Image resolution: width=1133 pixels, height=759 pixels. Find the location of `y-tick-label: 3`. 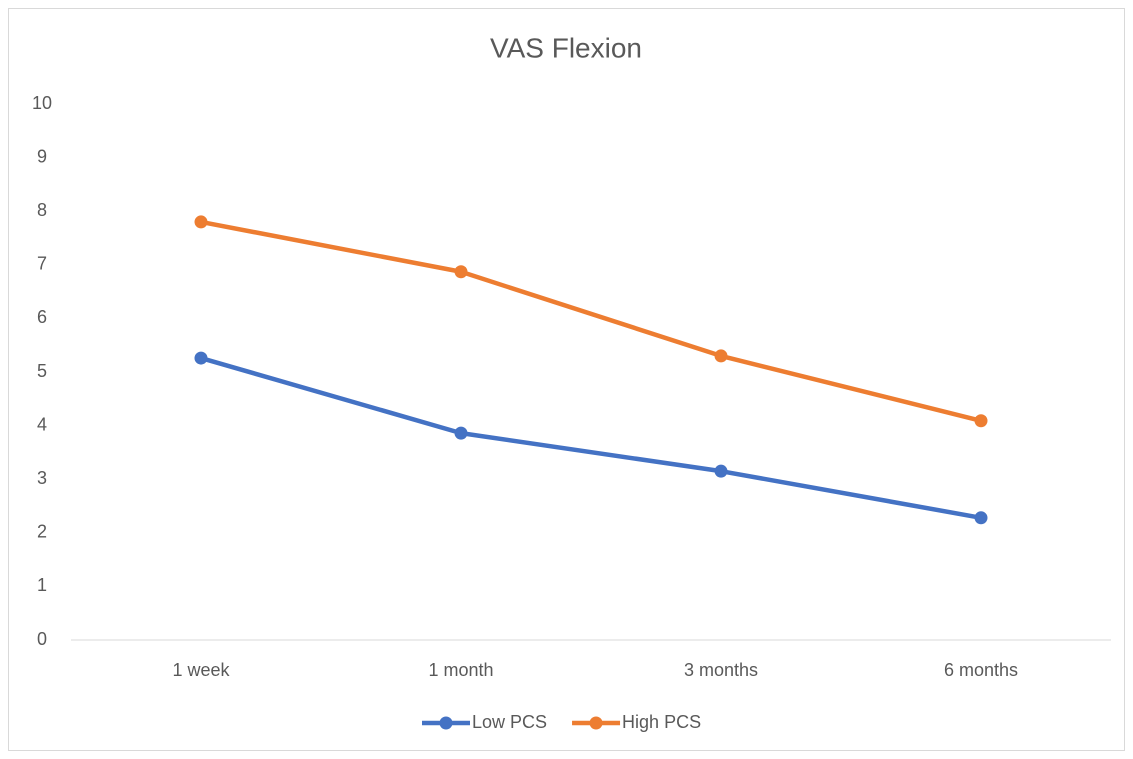

y-tick-label: 3 is located at coordinates (42, 478).